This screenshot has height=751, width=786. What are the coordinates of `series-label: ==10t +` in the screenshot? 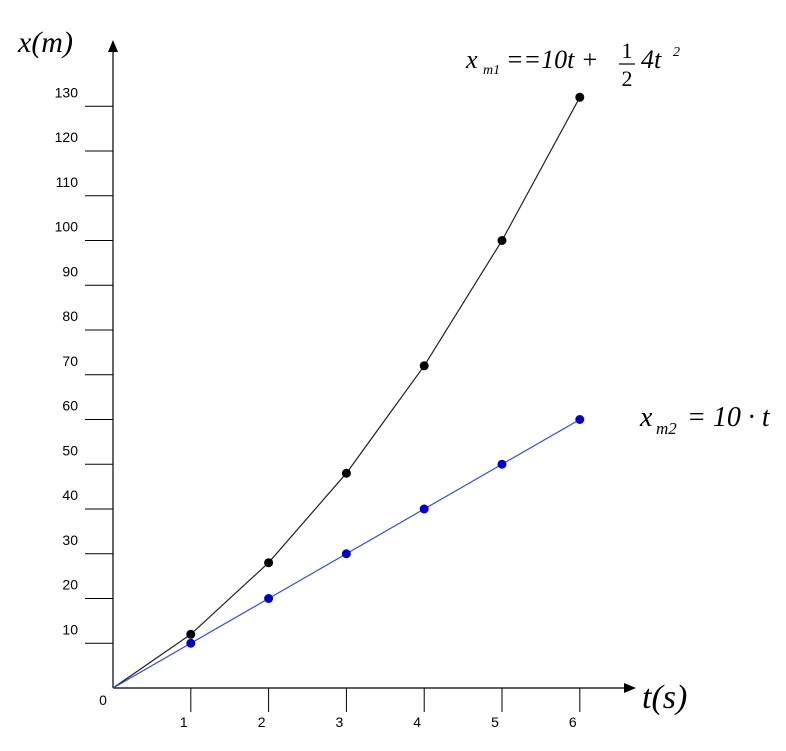 It's located at (552, 59).